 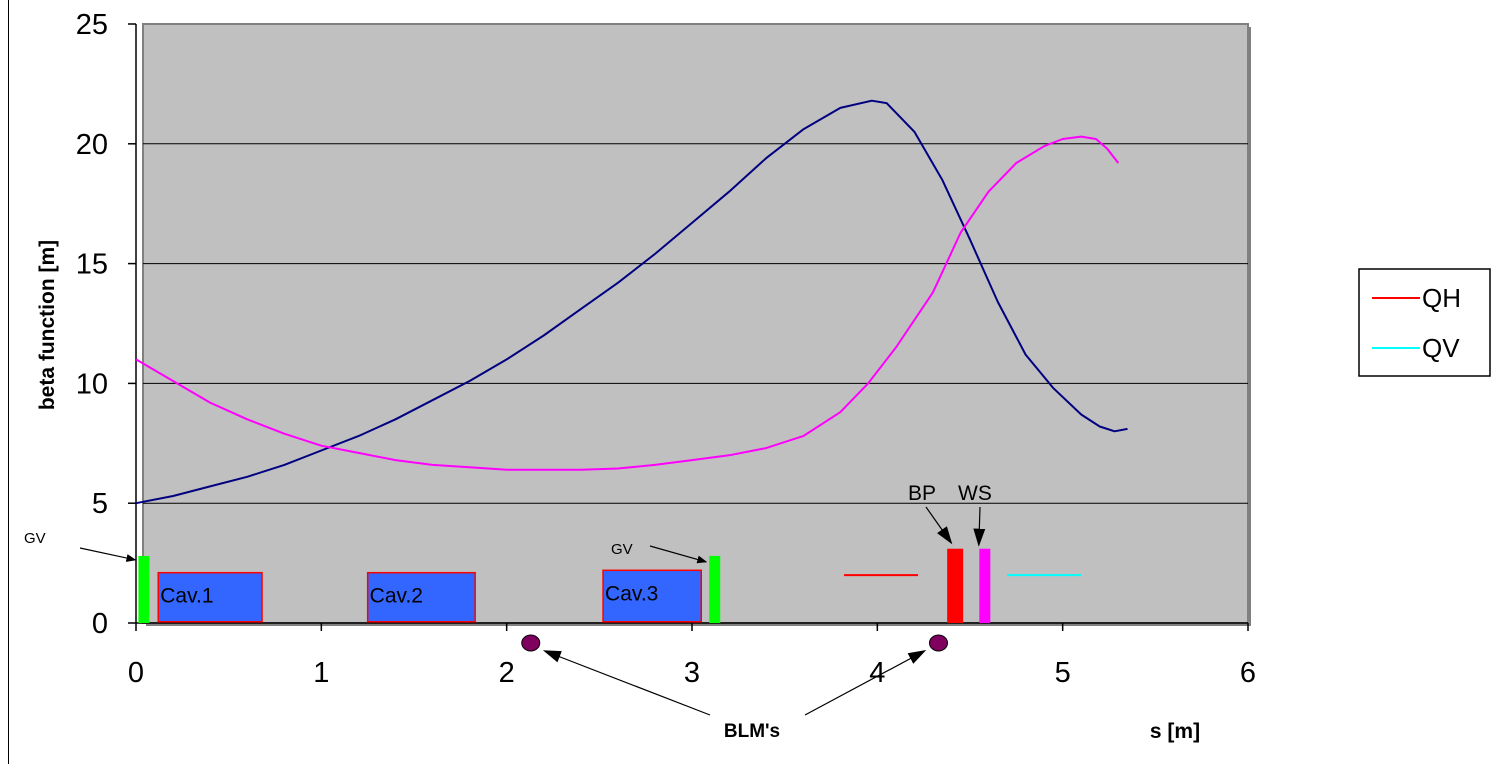 What do you see at coordinates (752, 731) in the screenshot?
I see `blm-label: BLM's` at bounding box center [752, 731].